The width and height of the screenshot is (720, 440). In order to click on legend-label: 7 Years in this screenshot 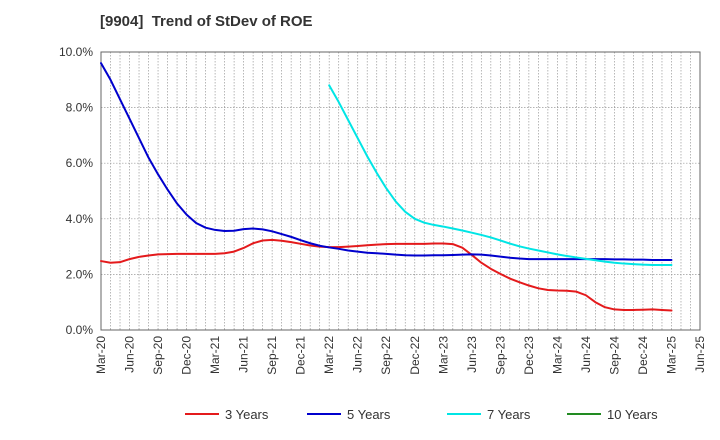, I will do `click(509, 414)`.